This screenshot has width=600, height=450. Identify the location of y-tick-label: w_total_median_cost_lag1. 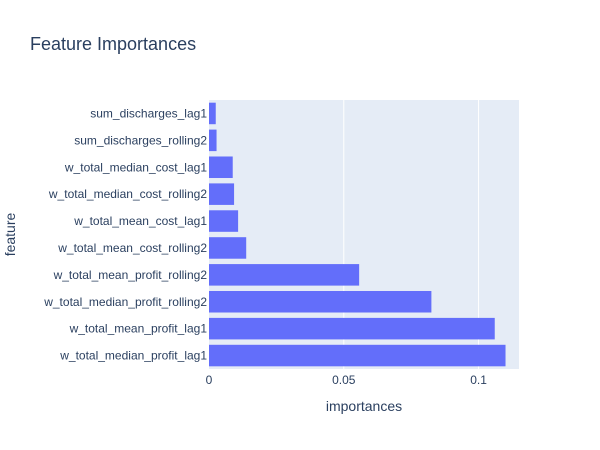
(135, 167).